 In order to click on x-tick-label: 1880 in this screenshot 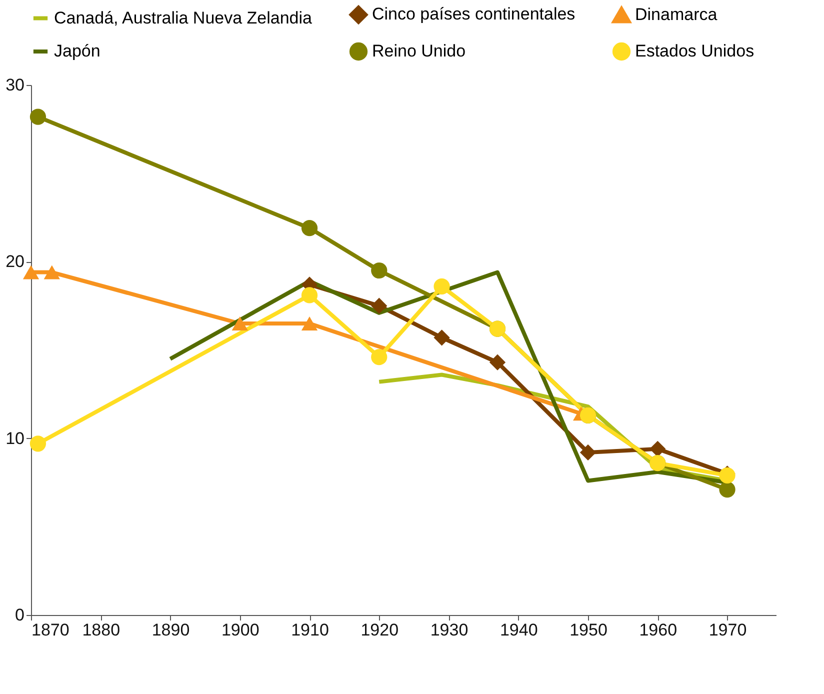, I will do `click(101, 630)`.